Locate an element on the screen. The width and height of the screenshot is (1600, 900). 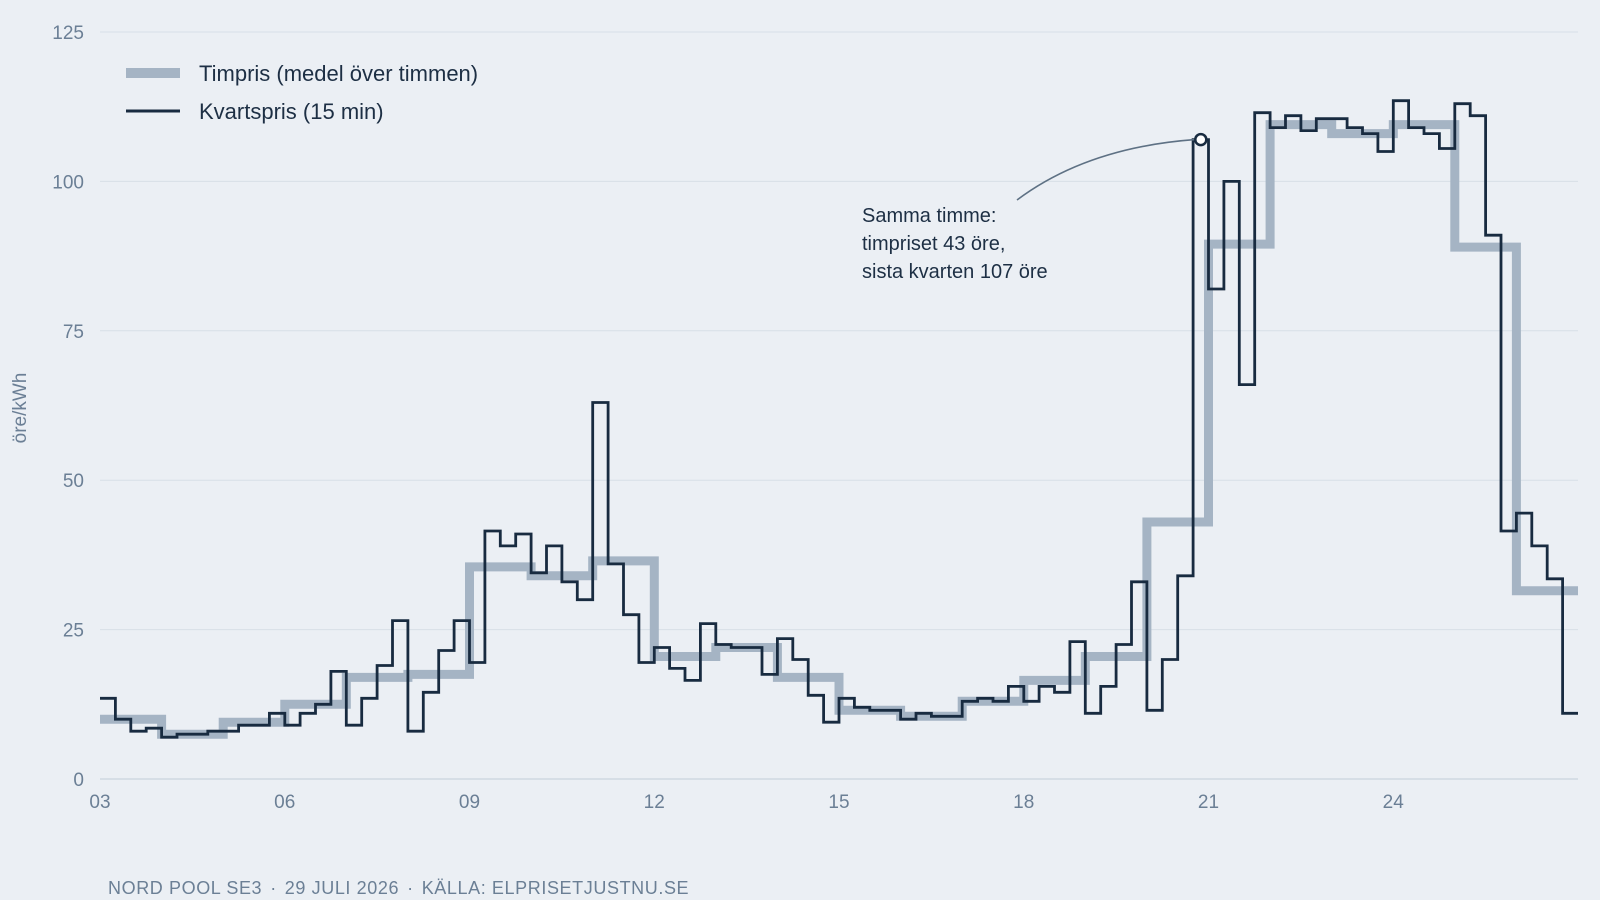
y-tick-label: 100 is located at coordinates (68, 182).